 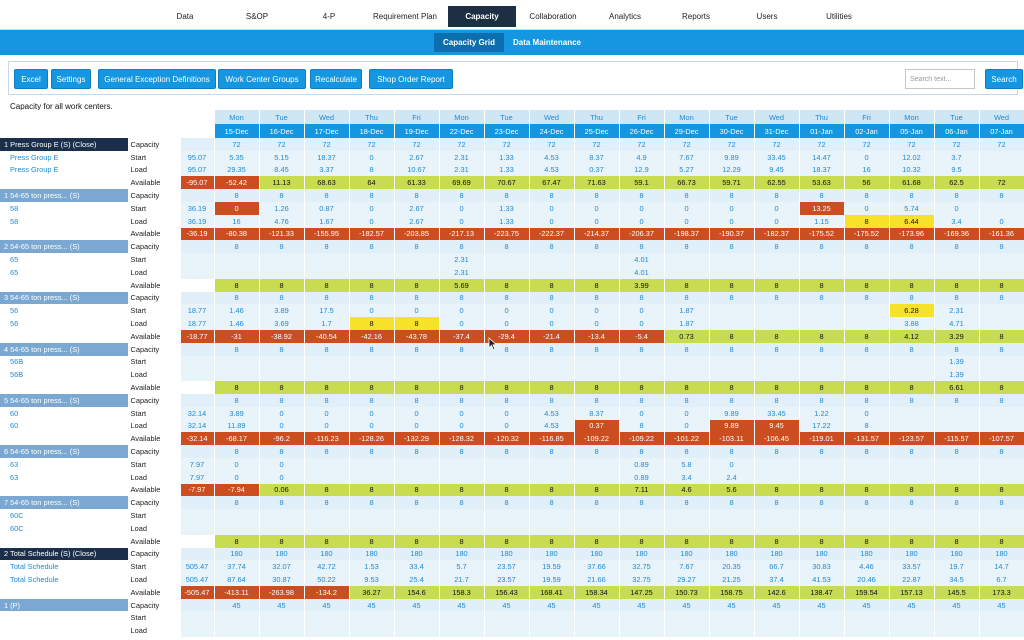 I want to click on grid-cell: 45, so click(x=777, y=605).